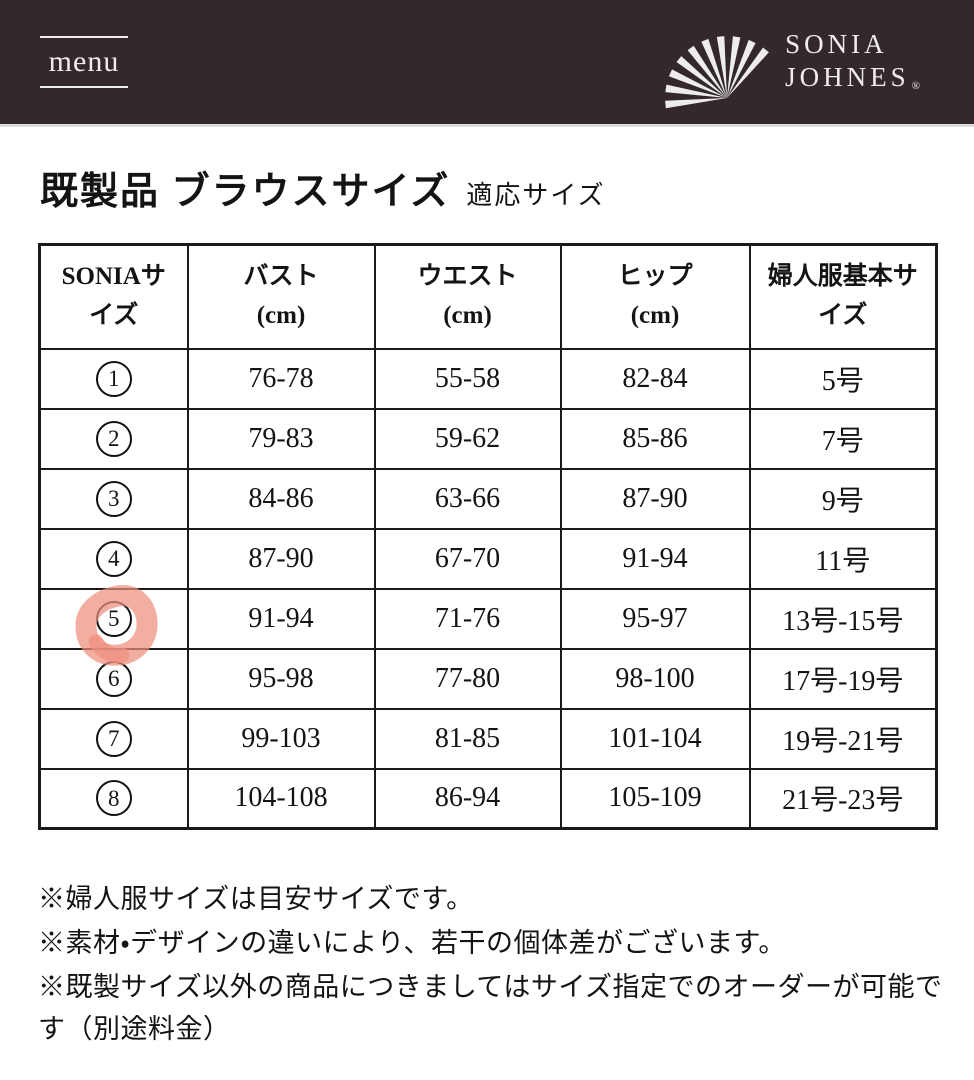  What do you see at coordinates (836, 44) in the screenshot?
I see `brand-name-line1: SONIA` at bounding box center [836, 44].